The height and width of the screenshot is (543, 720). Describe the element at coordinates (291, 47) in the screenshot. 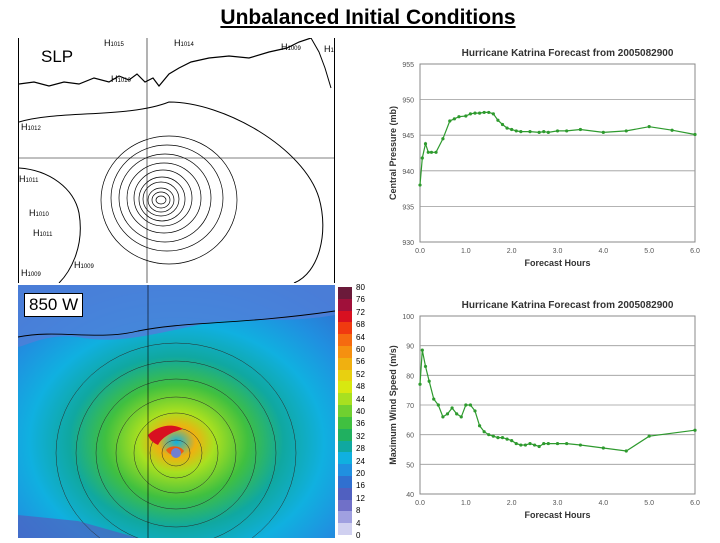

I see `high-mark: H1009` at that location.